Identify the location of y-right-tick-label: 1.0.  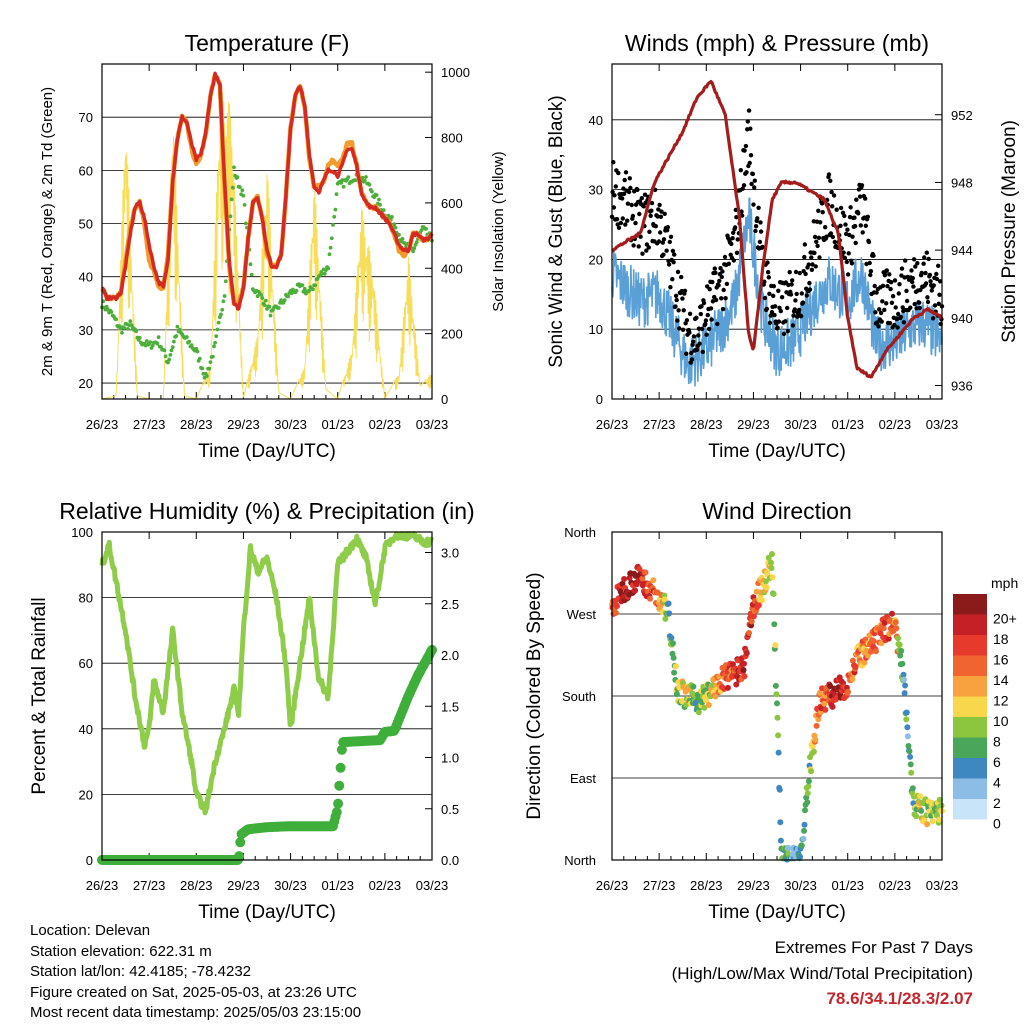
(450, 758).